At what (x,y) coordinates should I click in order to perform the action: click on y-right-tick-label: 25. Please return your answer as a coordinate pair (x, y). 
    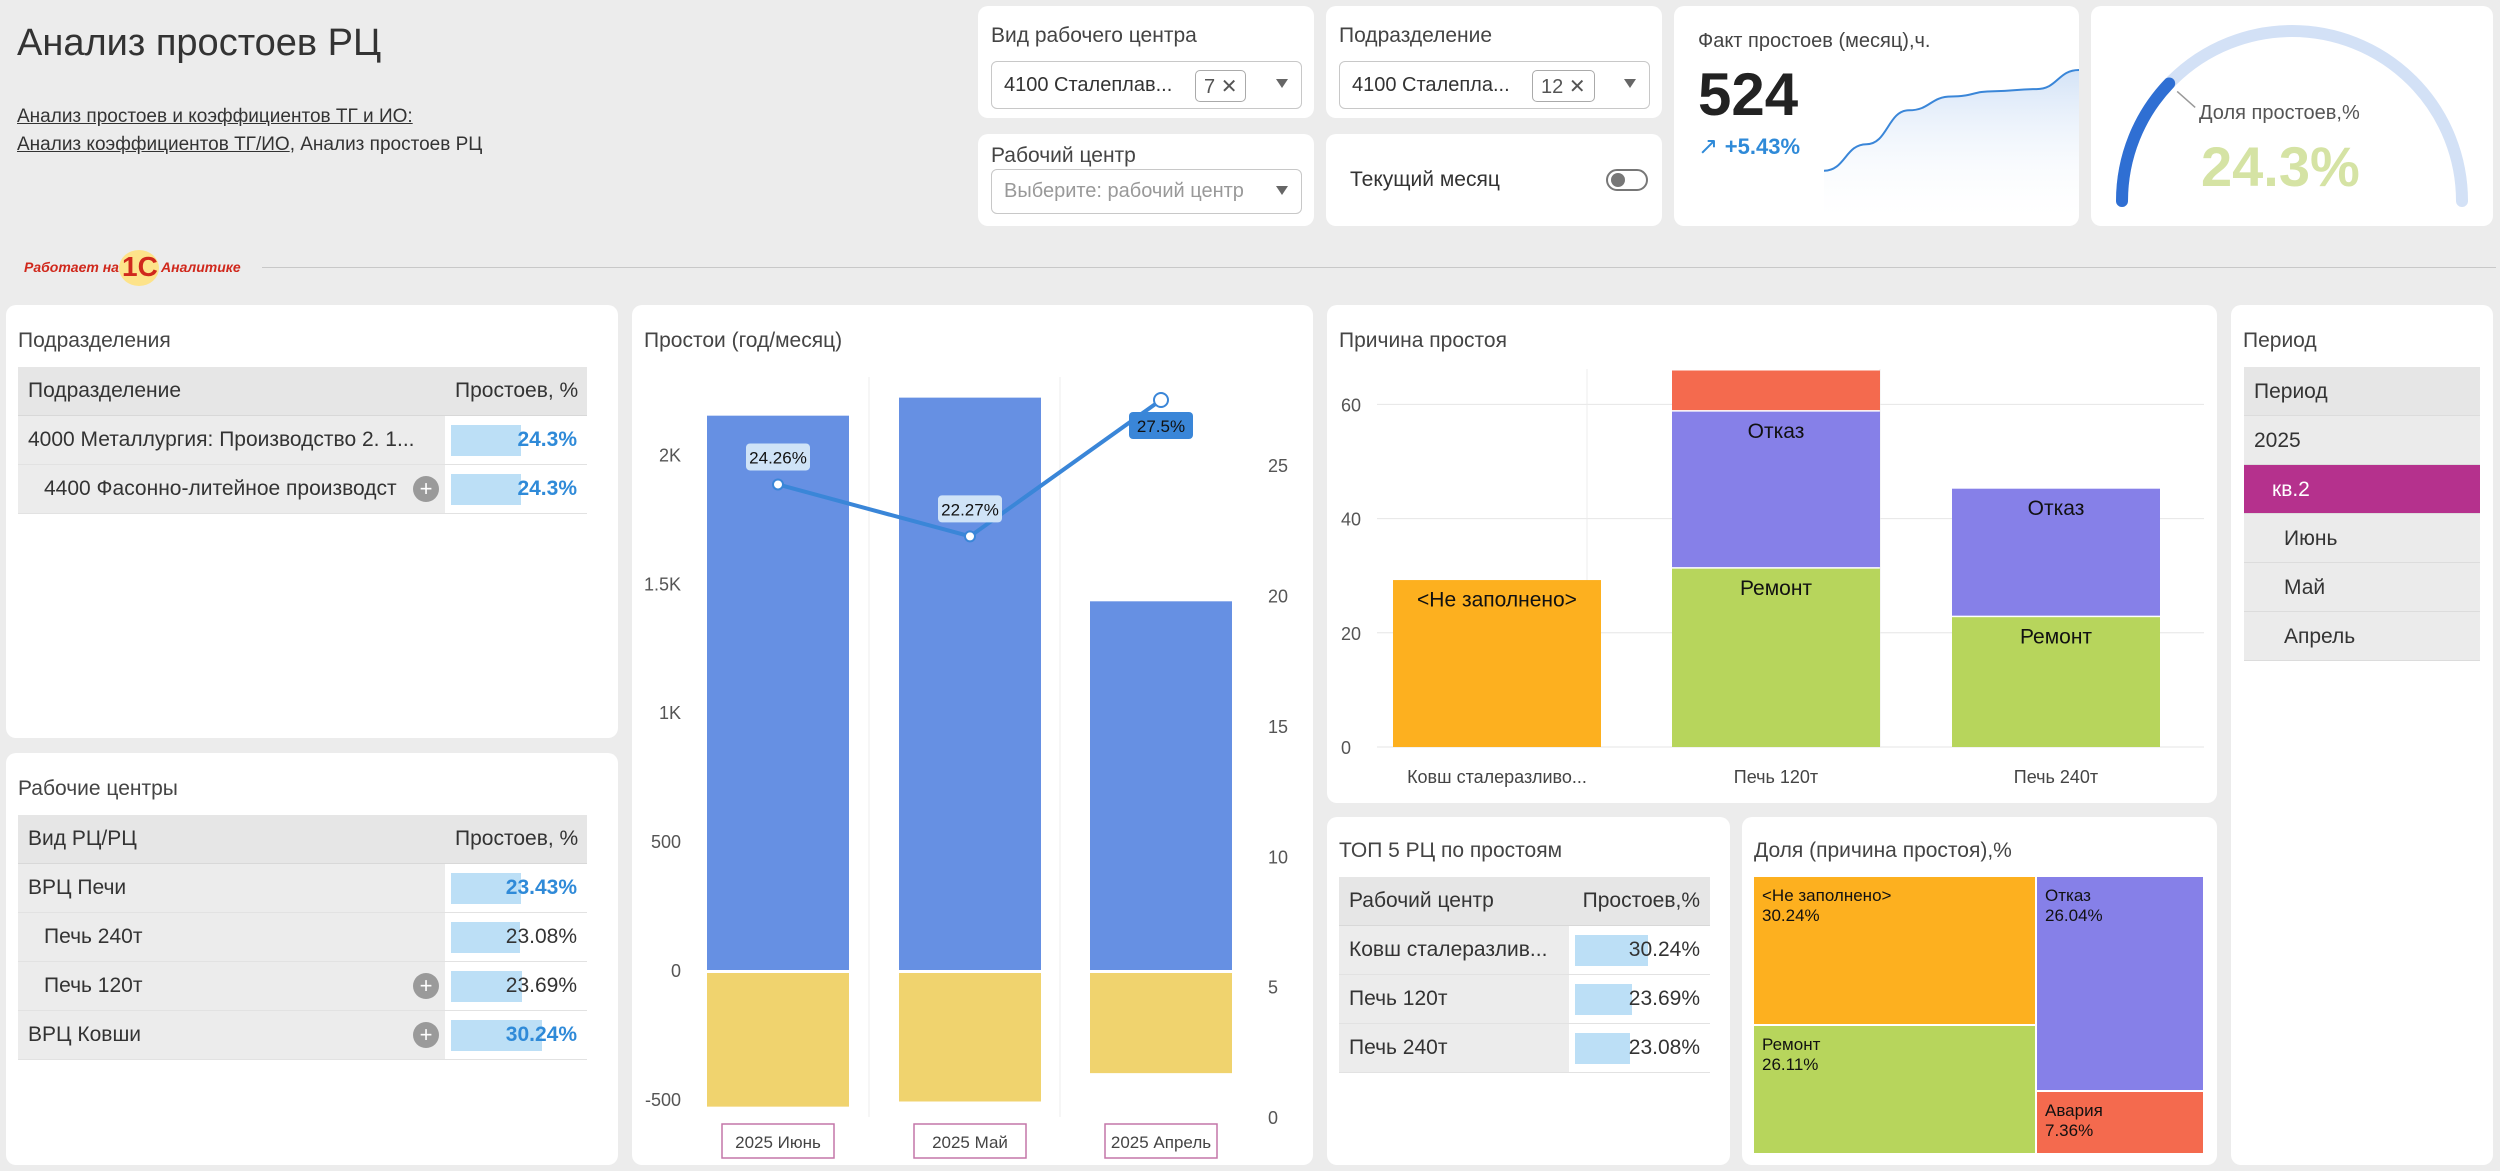
    Looking at the image, I should click on (1278, 466).